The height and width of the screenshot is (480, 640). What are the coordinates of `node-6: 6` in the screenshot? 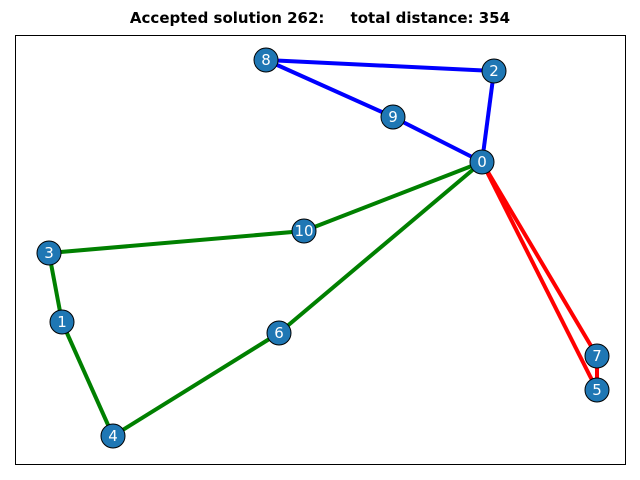 It's located at (279, 333).